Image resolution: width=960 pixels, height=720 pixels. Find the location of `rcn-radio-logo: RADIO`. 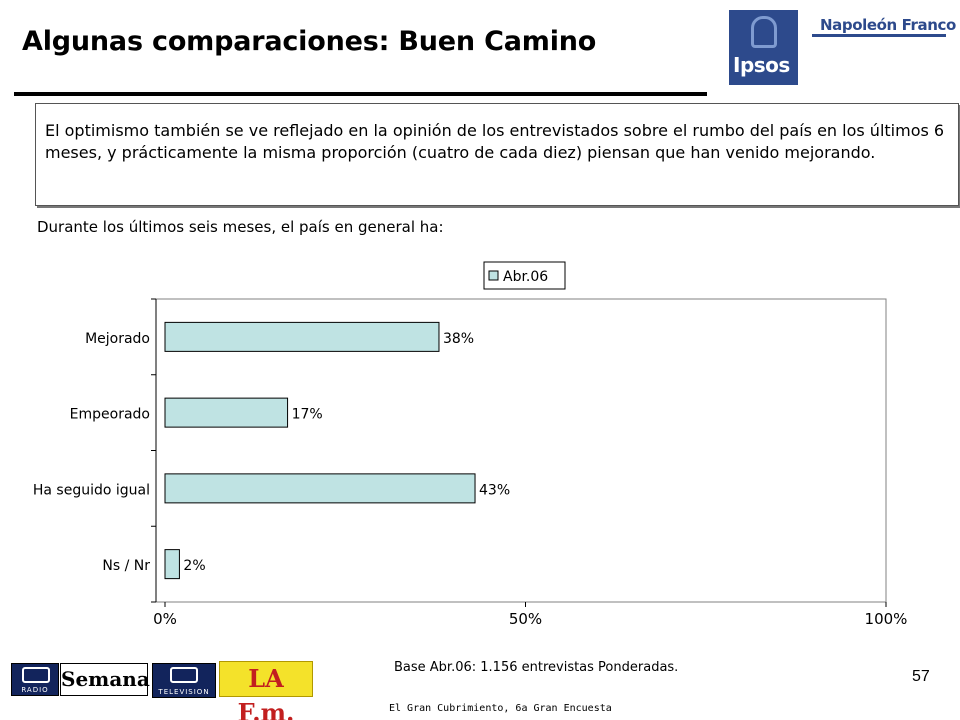

rcn-radio-logo: RADIO is located at coordinates (35, 679).